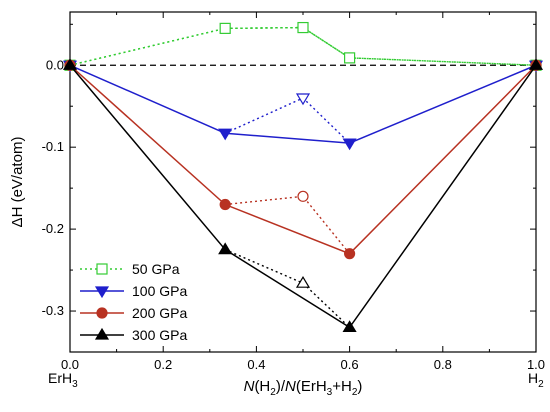 The width and height of the screenshot is (550, 412). What do you see at coordinates (256, 364) in the screenshot?
I see `x-tick-label: 0.4` at bounding box center [256, 364].